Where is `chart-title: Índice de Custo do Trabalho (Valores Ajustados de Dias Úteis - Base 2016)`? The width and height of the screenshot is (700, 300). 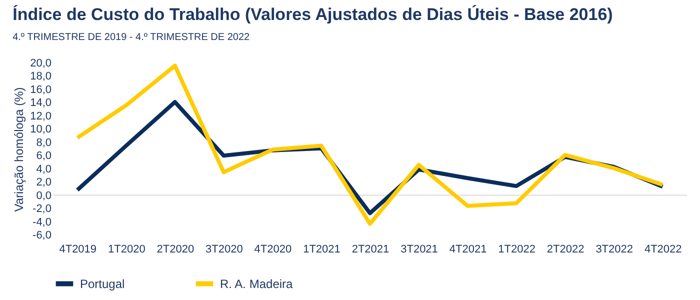 chart-title: Índice de Custo do Trabalho (Valores Ajustados de Dias Úteis - Base 2016) is located at coordinates (312, 14).